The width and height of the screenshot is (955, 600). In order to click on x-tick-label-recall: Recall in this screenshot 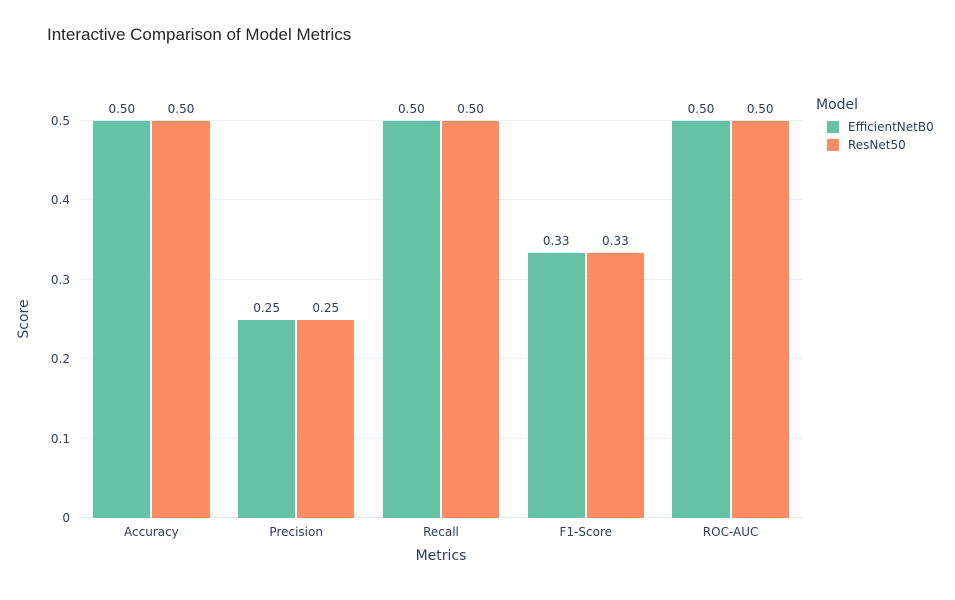, I will do `click(441, 532)`.